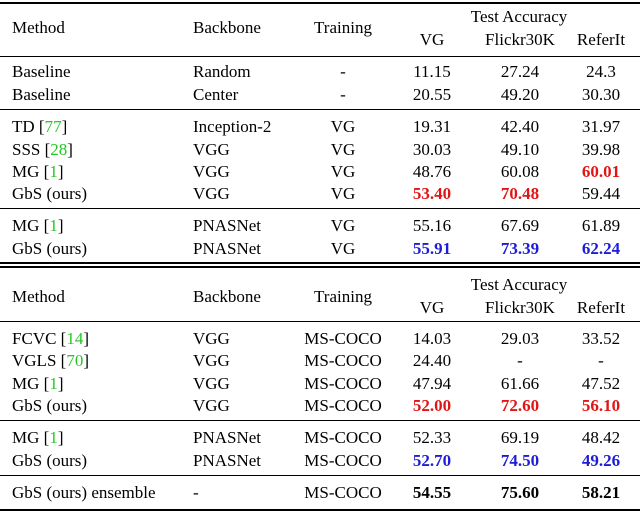 This screenshot has height=511, width=640. I want to click on method-cell: TD [77], so click(40, 126).